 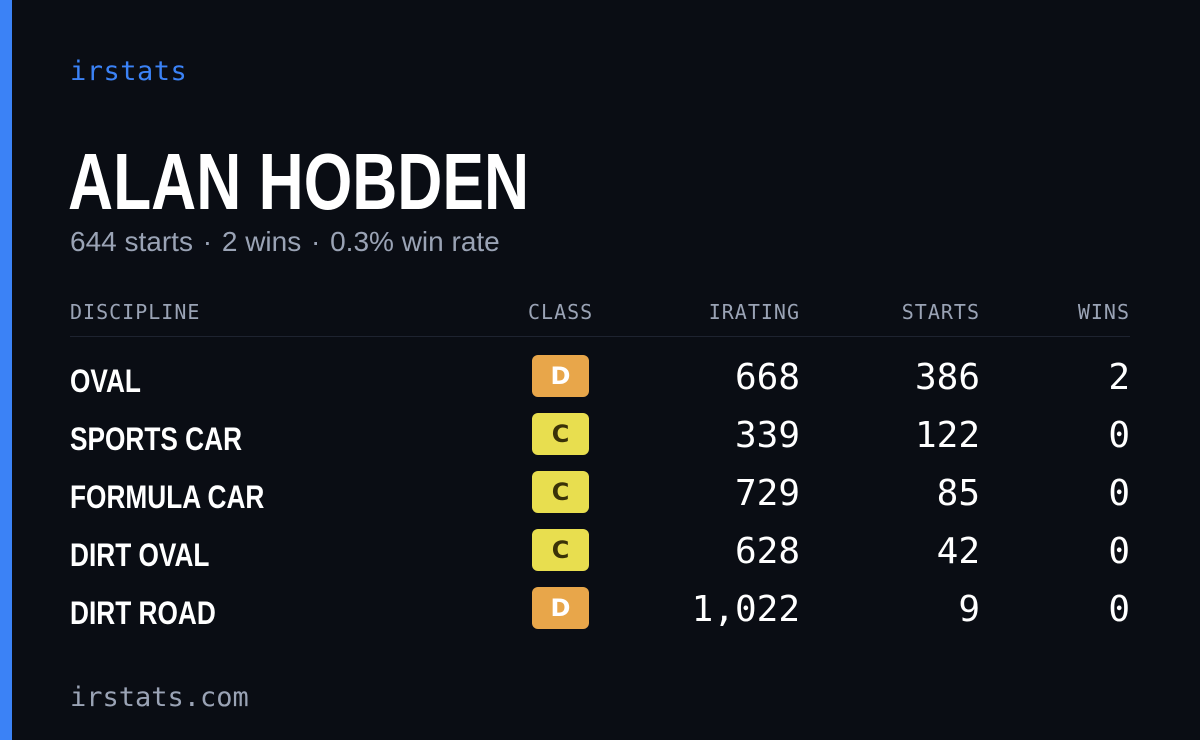 What do you see at coordinates (600, 440) in the screenshot?
I see `table-row: SPORTS CAR C 339 122 0` at bounding box center [600, 440].